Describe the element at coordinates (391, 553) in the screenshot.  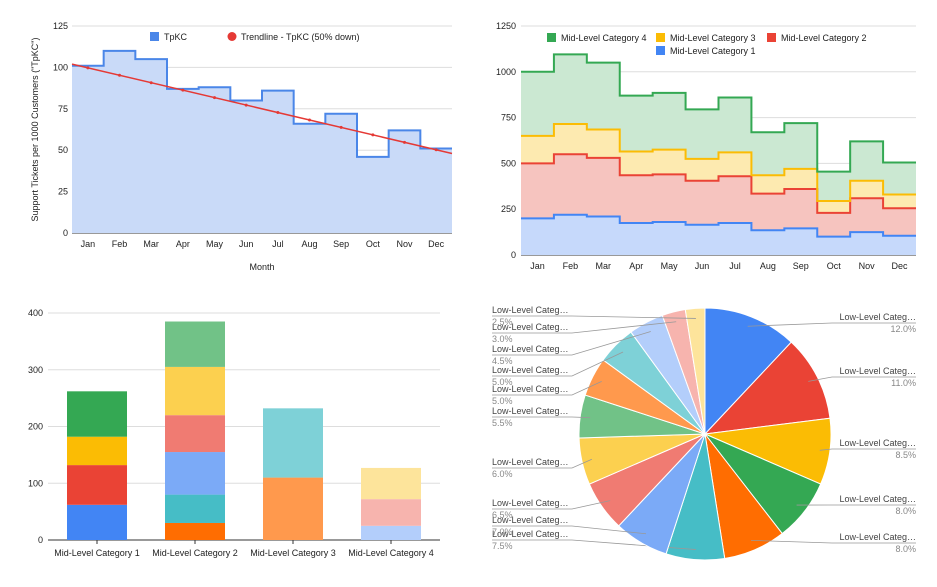
I see `x-tick-label: Mid-Level Category 4` at that location.